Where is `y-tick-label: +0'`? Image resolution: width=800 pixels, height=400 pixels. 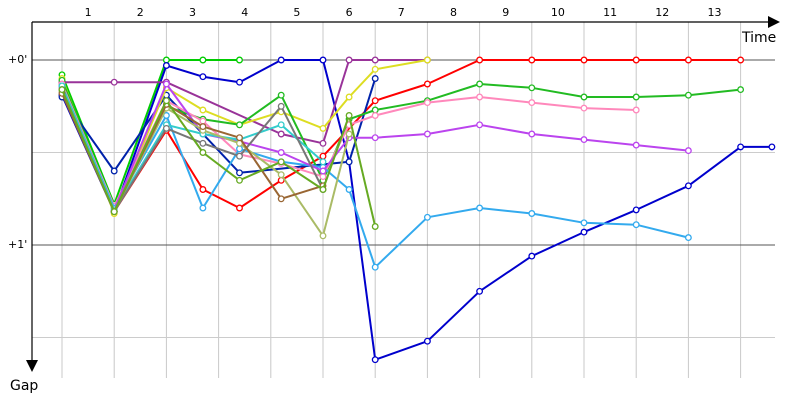 y-tick-label: +0' is located at coordinates (17, 59).